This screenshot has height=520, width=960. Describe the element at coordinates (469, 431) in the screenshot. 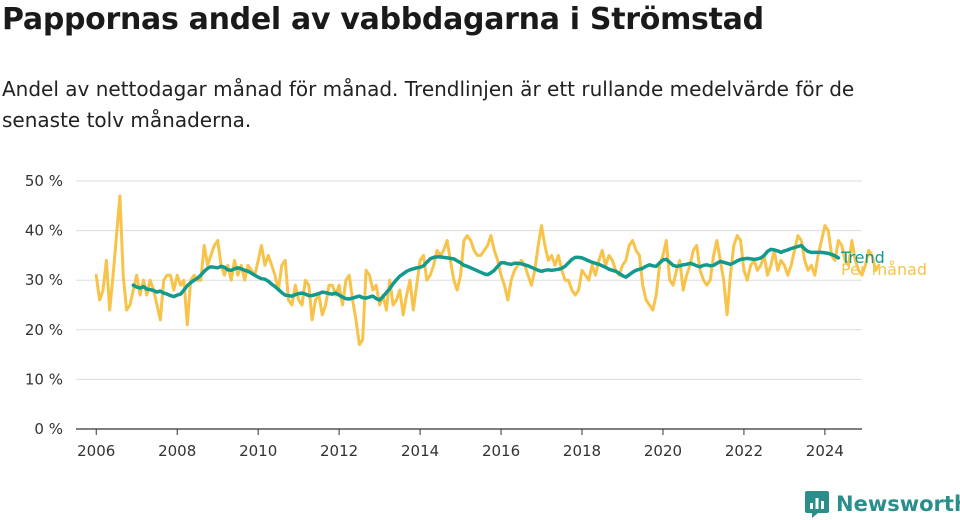

I see `x-axis` at that location.